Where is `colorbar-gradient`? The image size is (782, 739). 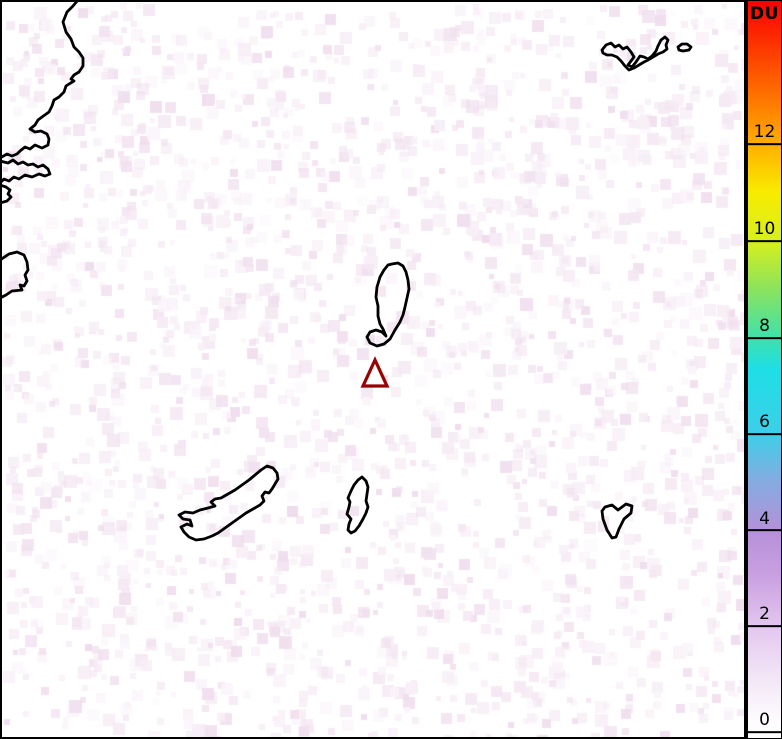 colorbar-gradient is located at coordinates (764, 369).